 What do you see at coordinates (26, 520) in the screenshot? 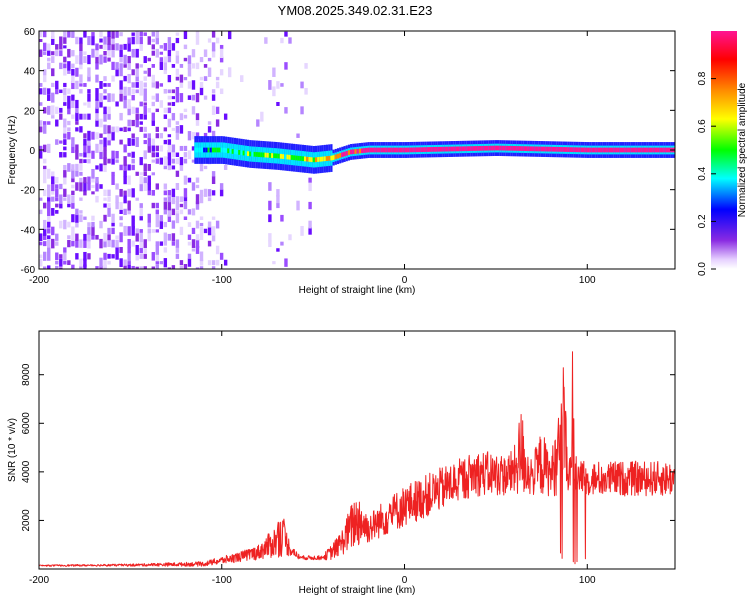
I see `y-tick-label: 2000` at bounding box center [26, 520].